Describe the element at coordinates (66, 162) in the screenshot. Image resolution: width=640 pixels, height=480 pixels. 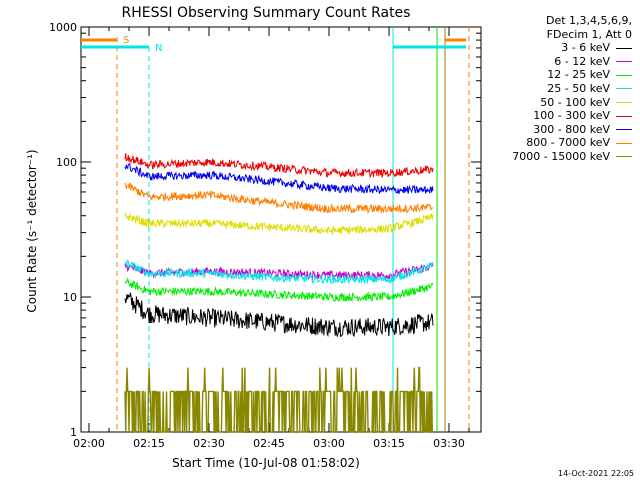
I see `y-tick-label: 100` at that location.